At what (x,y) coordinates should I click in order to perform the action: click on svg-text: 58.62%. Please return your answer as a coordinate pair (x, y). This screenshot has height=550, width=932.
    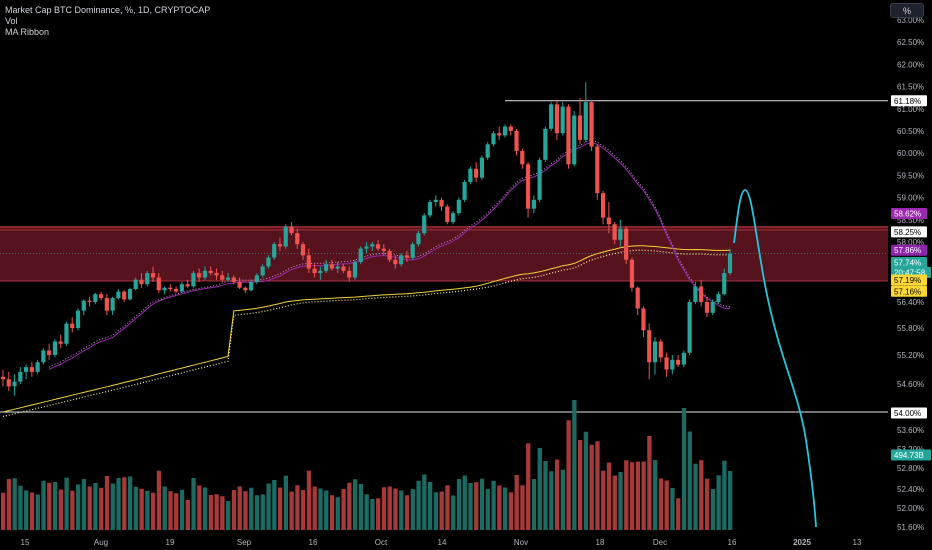
    Looking at the image, I should click on (907, 213).